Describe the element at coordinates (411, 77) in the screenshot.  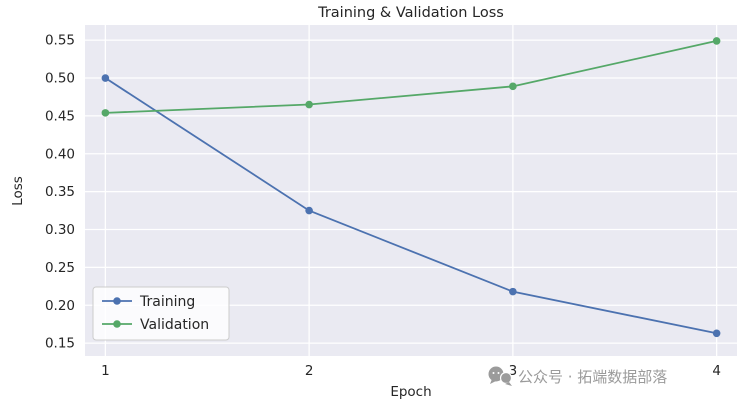
I see `validation-line` at that location.